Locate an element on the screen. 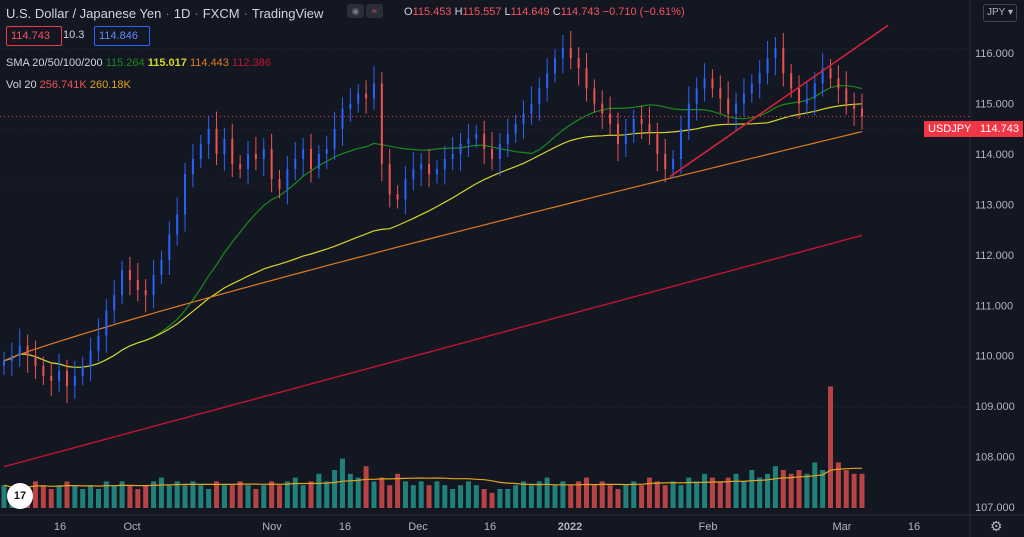 The width and height of the screenshot is (1024, 537). tradingview-logo-icon: 17 is located at coordinates (20, 496).